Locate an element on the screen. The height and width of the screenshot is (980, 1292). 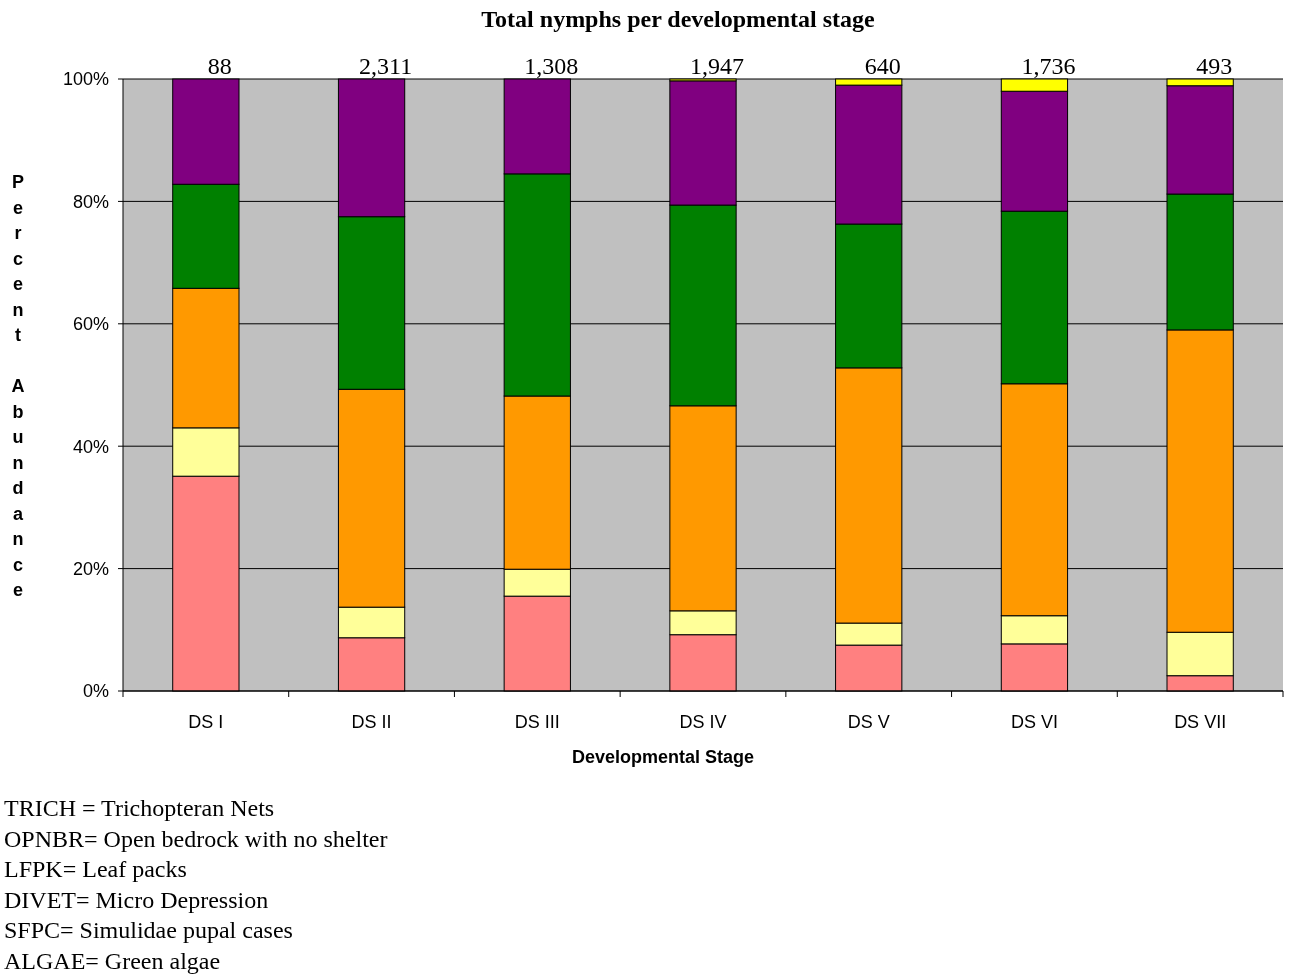
chart-title: Total nymphs per developmental stage is located at coordinates (678, 19).